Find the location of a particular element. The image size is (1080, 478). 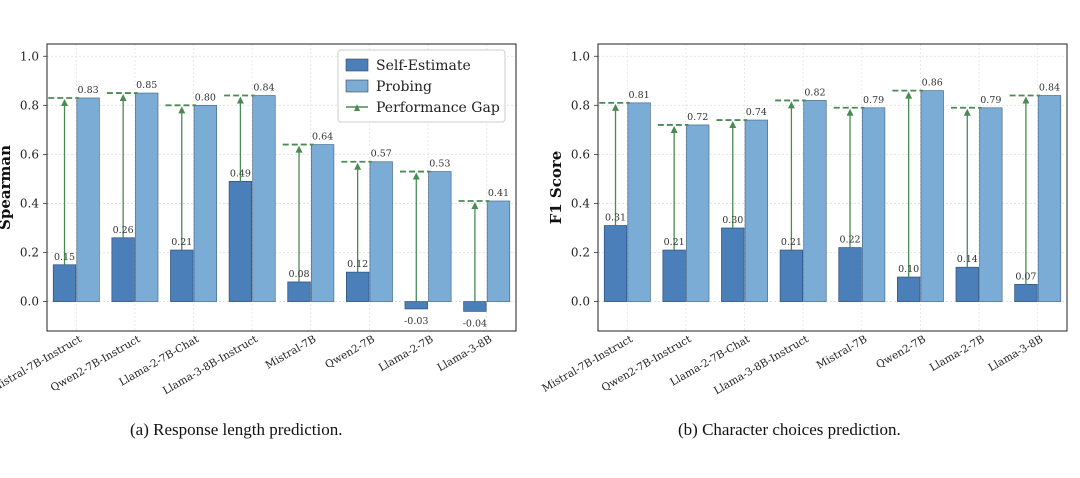

probing-value-label: 0.80 is located at coordinates (205, 97).